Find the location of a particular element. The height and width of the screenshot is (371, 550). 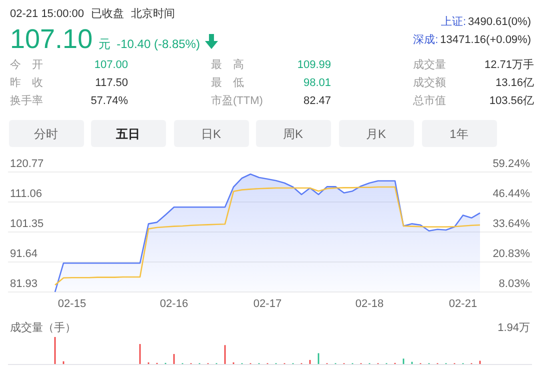

text: 市盈(TTM) is located at coordinates (237, 100).